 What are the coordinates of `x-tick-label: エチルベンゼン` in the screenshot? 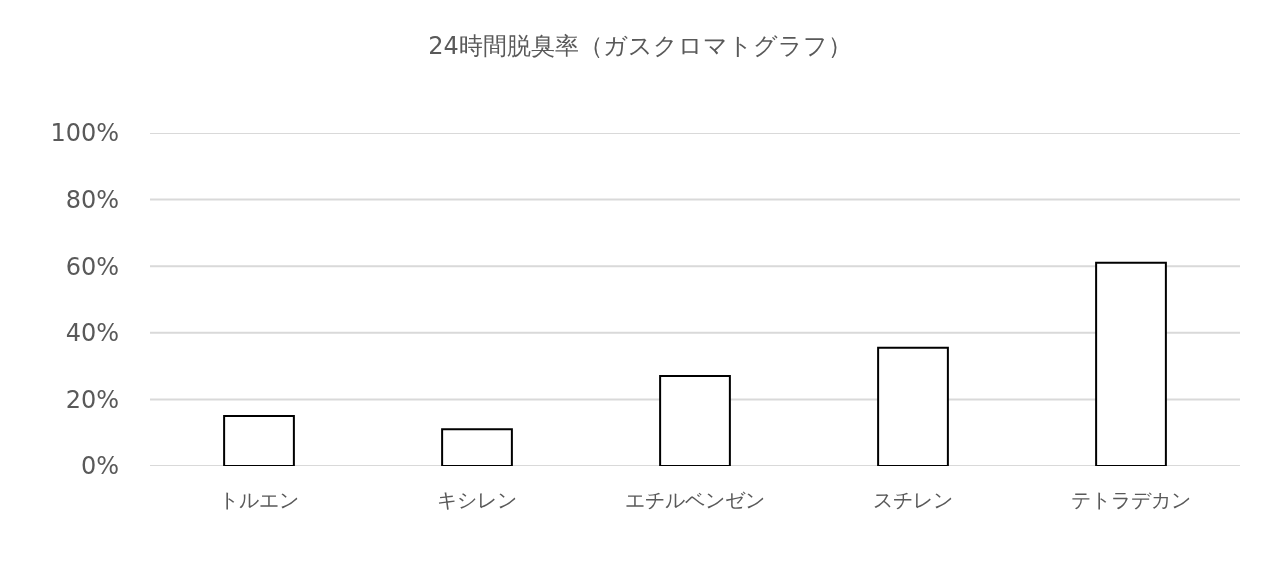 It's located at (695, 500).